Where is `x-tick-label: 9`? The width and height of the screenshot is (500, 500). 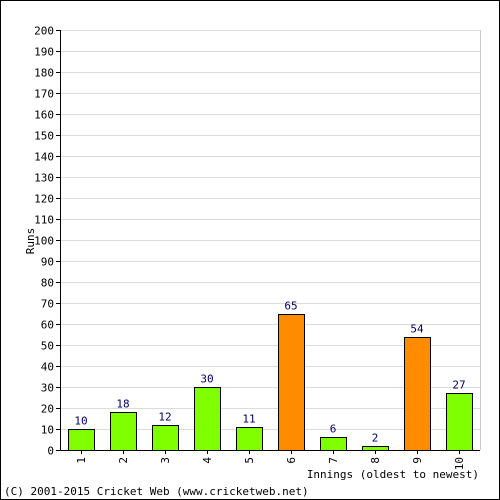
x-tick-label: 9 is located at coordinates (417, 460).